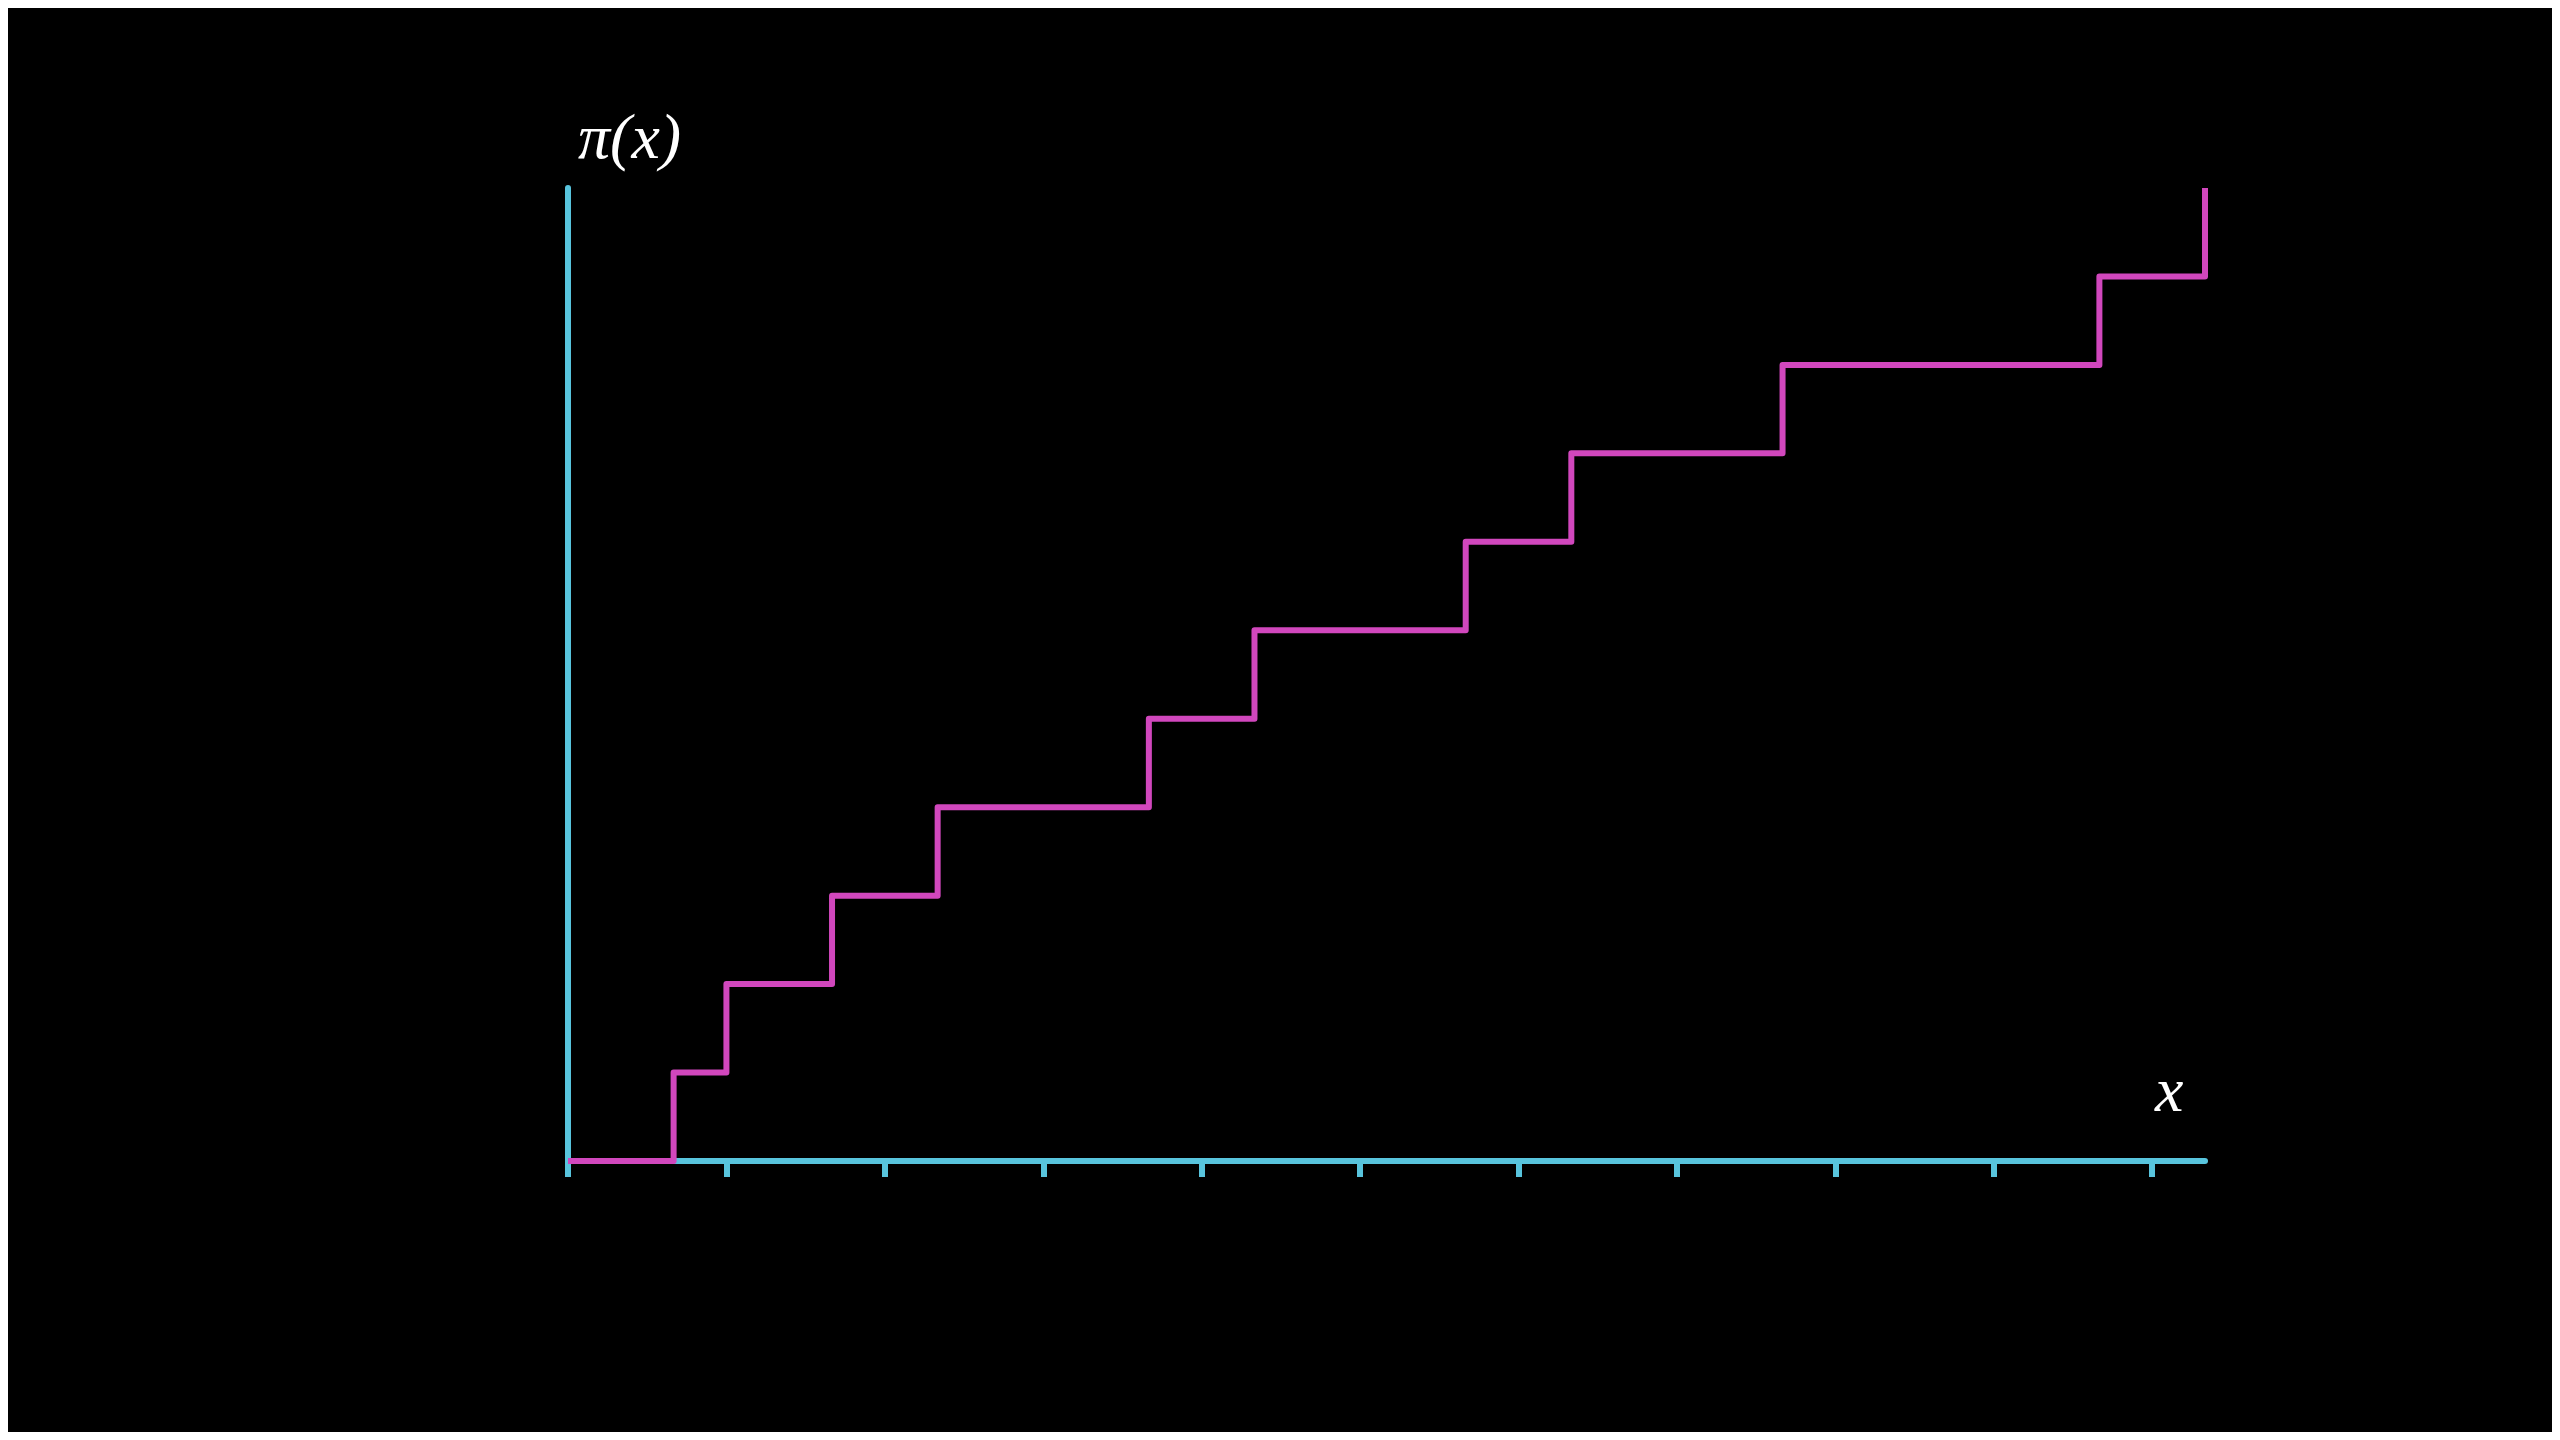  Describe the element at coordinates (2169, 1089) in the screenshot. I see `x-axis-title: x` at that location.